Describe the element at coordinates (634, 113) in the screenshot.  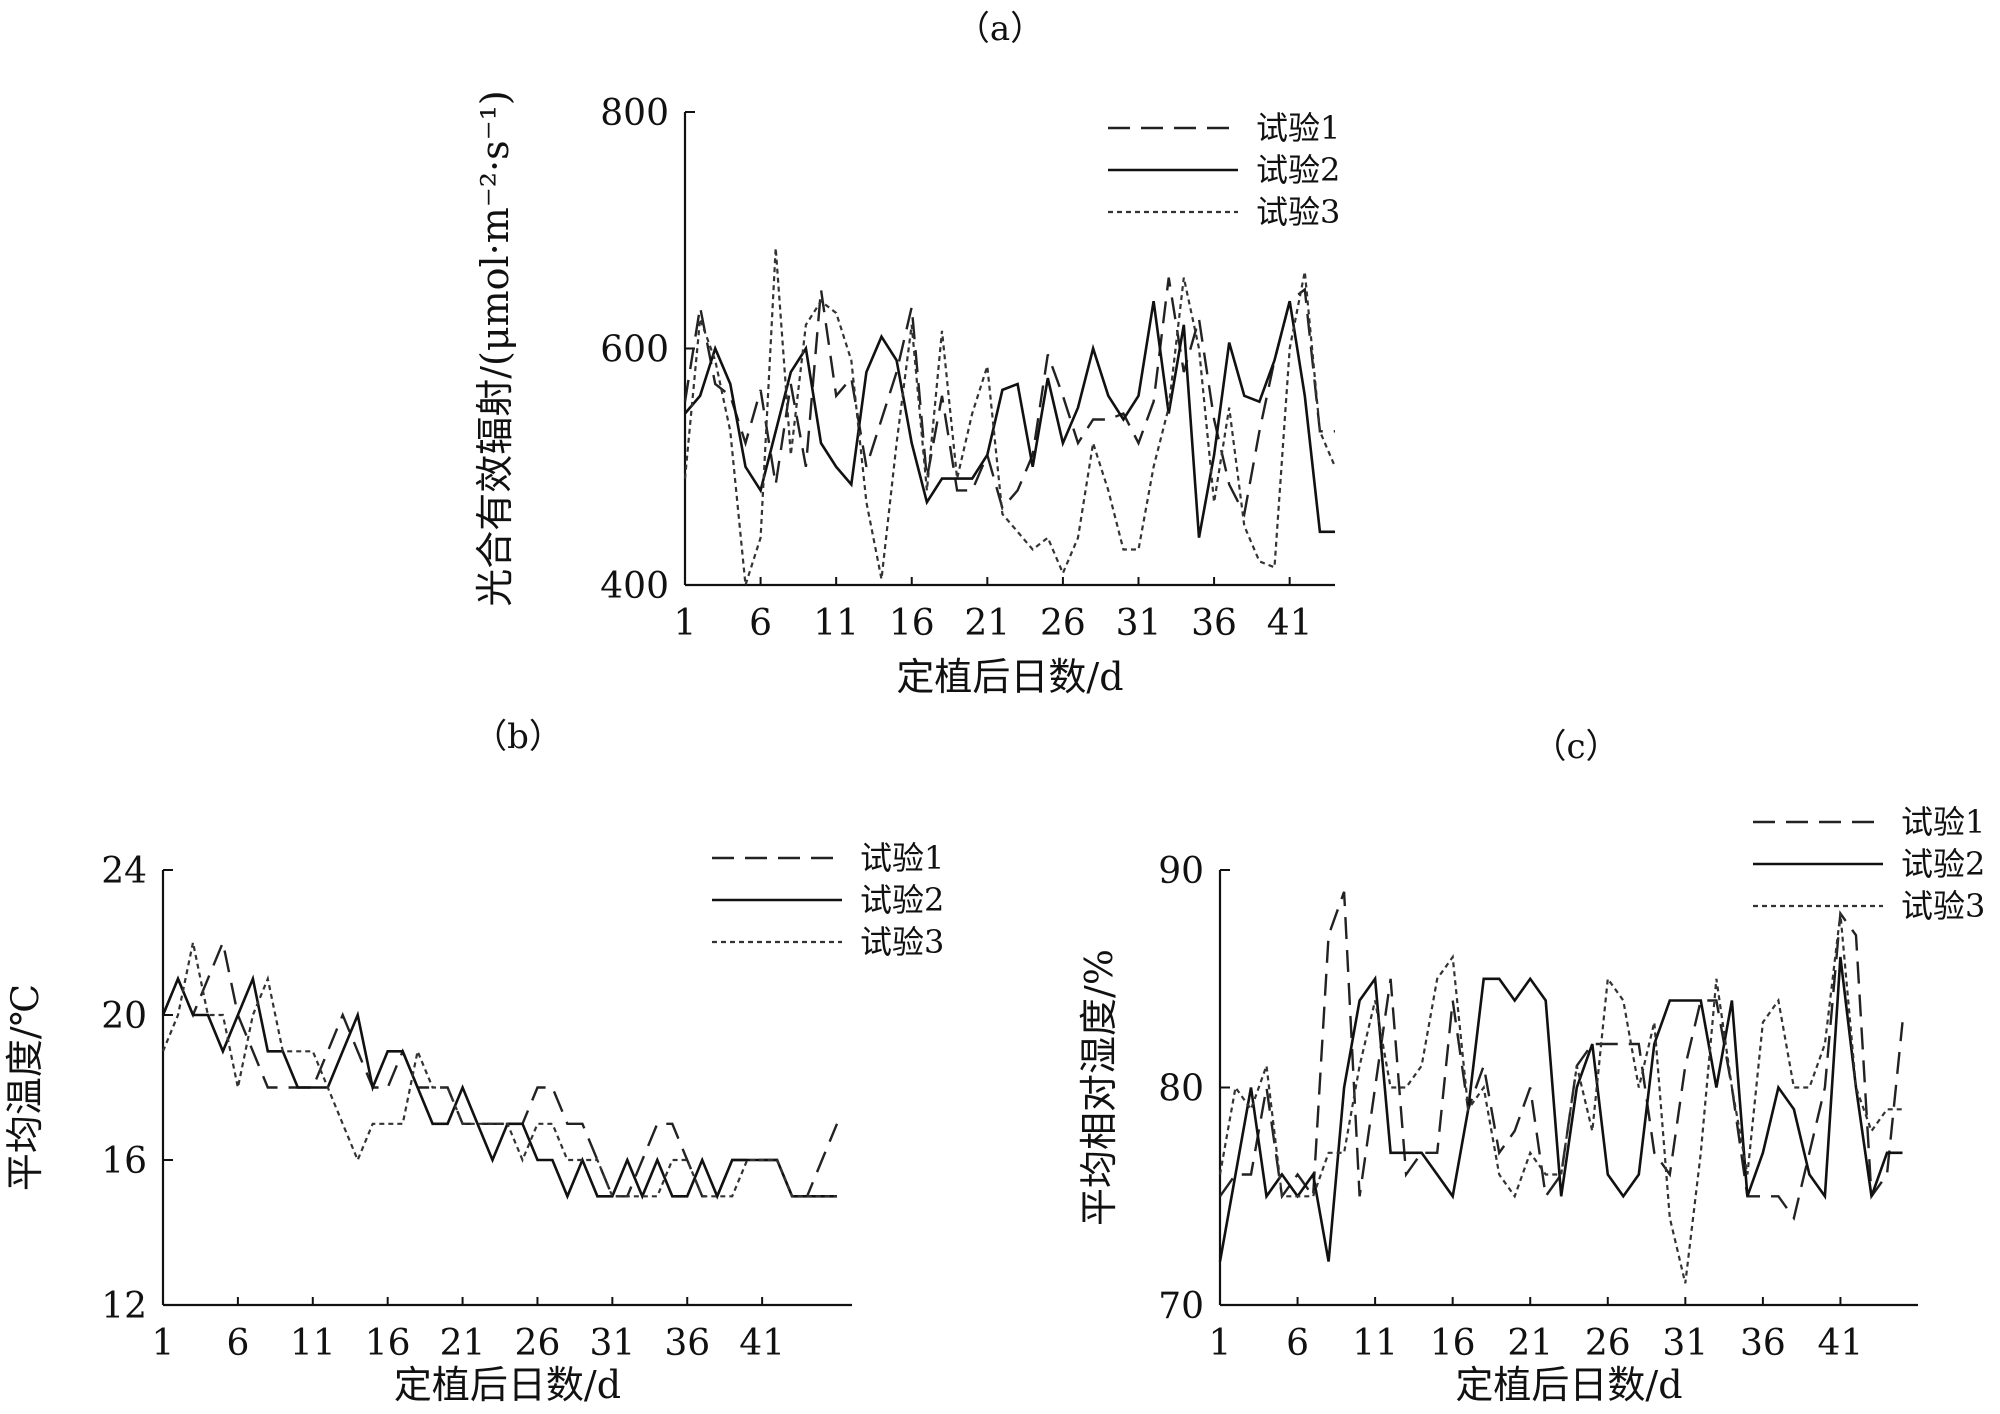
I see `y-tick-label: 800` at that location.